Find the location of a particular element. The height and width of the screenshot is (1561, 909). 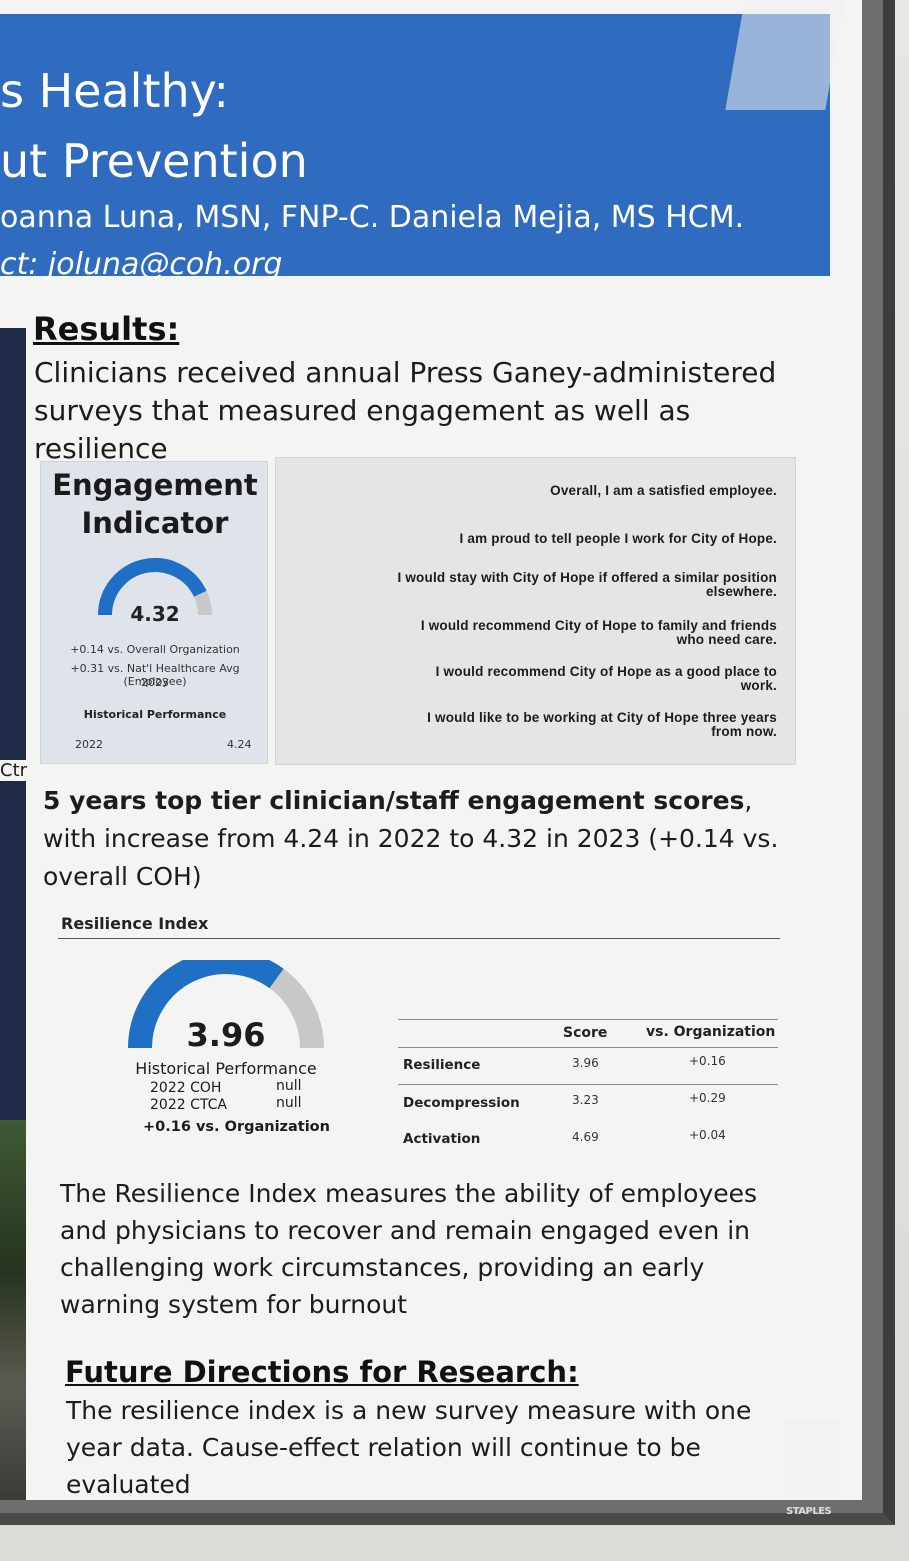

table-rule-header is located at coordinates (588, 1047).